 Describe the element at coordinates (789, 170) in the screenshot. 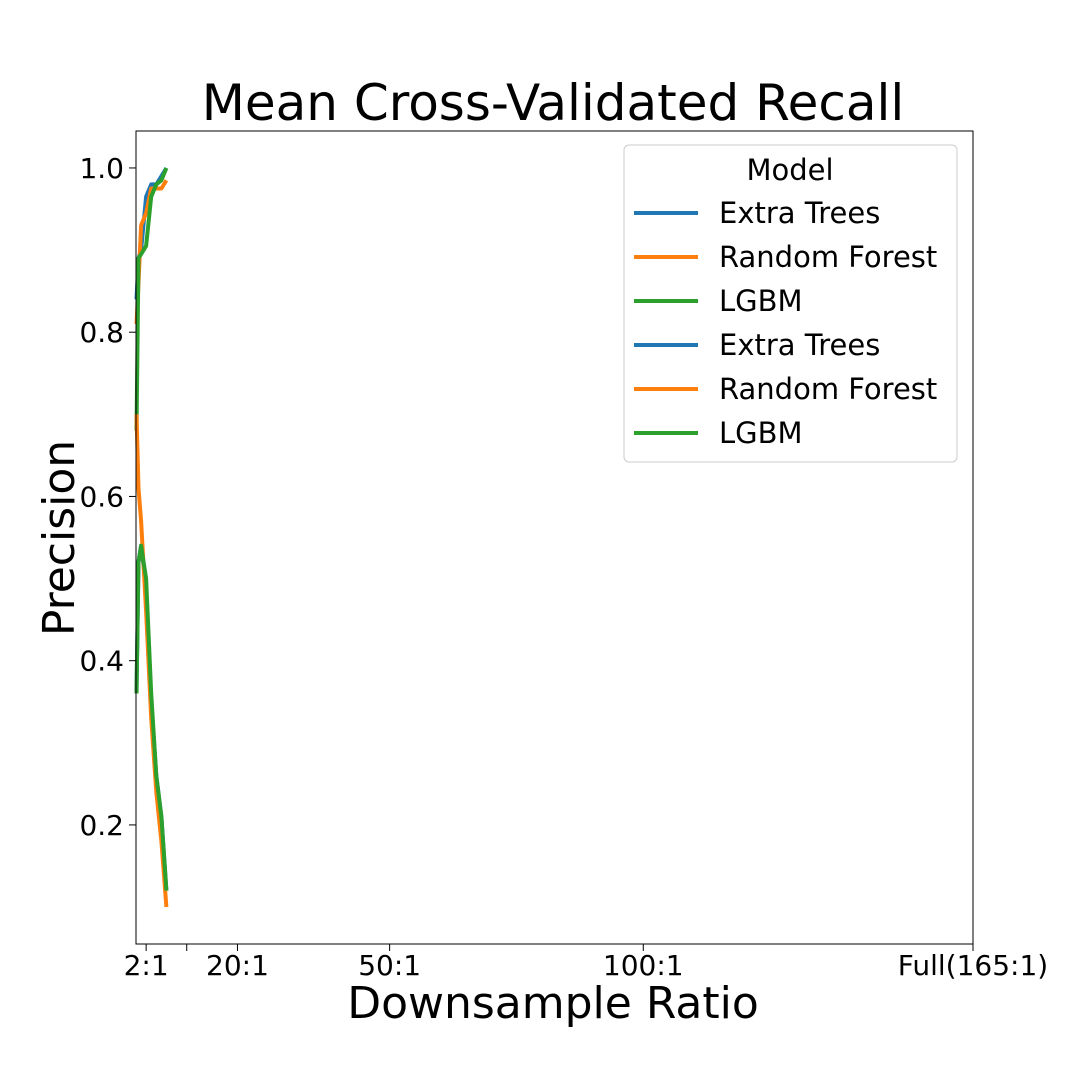

I see `legend-title: Model` at that location.